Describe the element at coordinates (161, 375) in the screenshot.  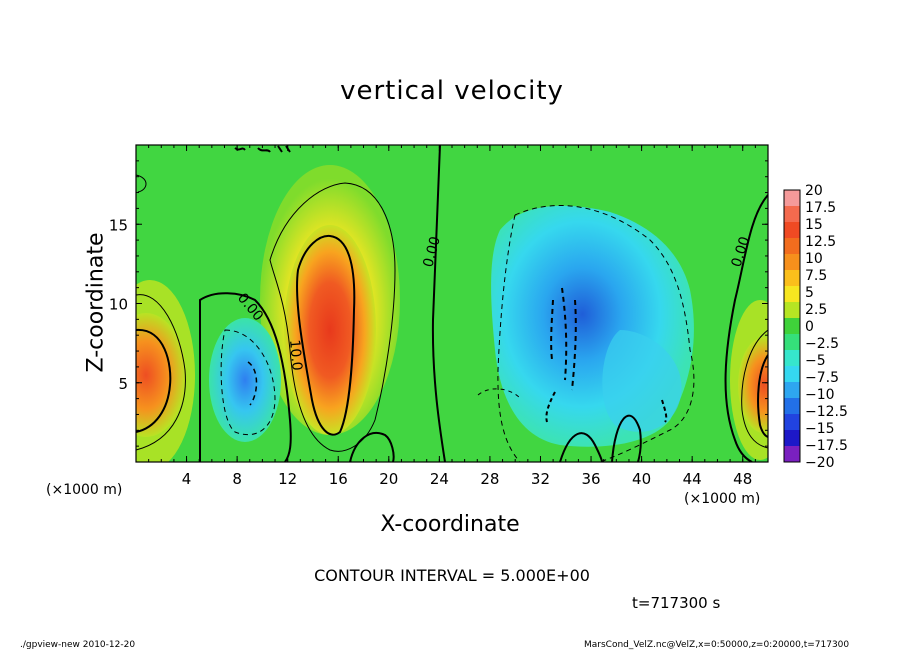
I see `left-edge-updraft` at that location.